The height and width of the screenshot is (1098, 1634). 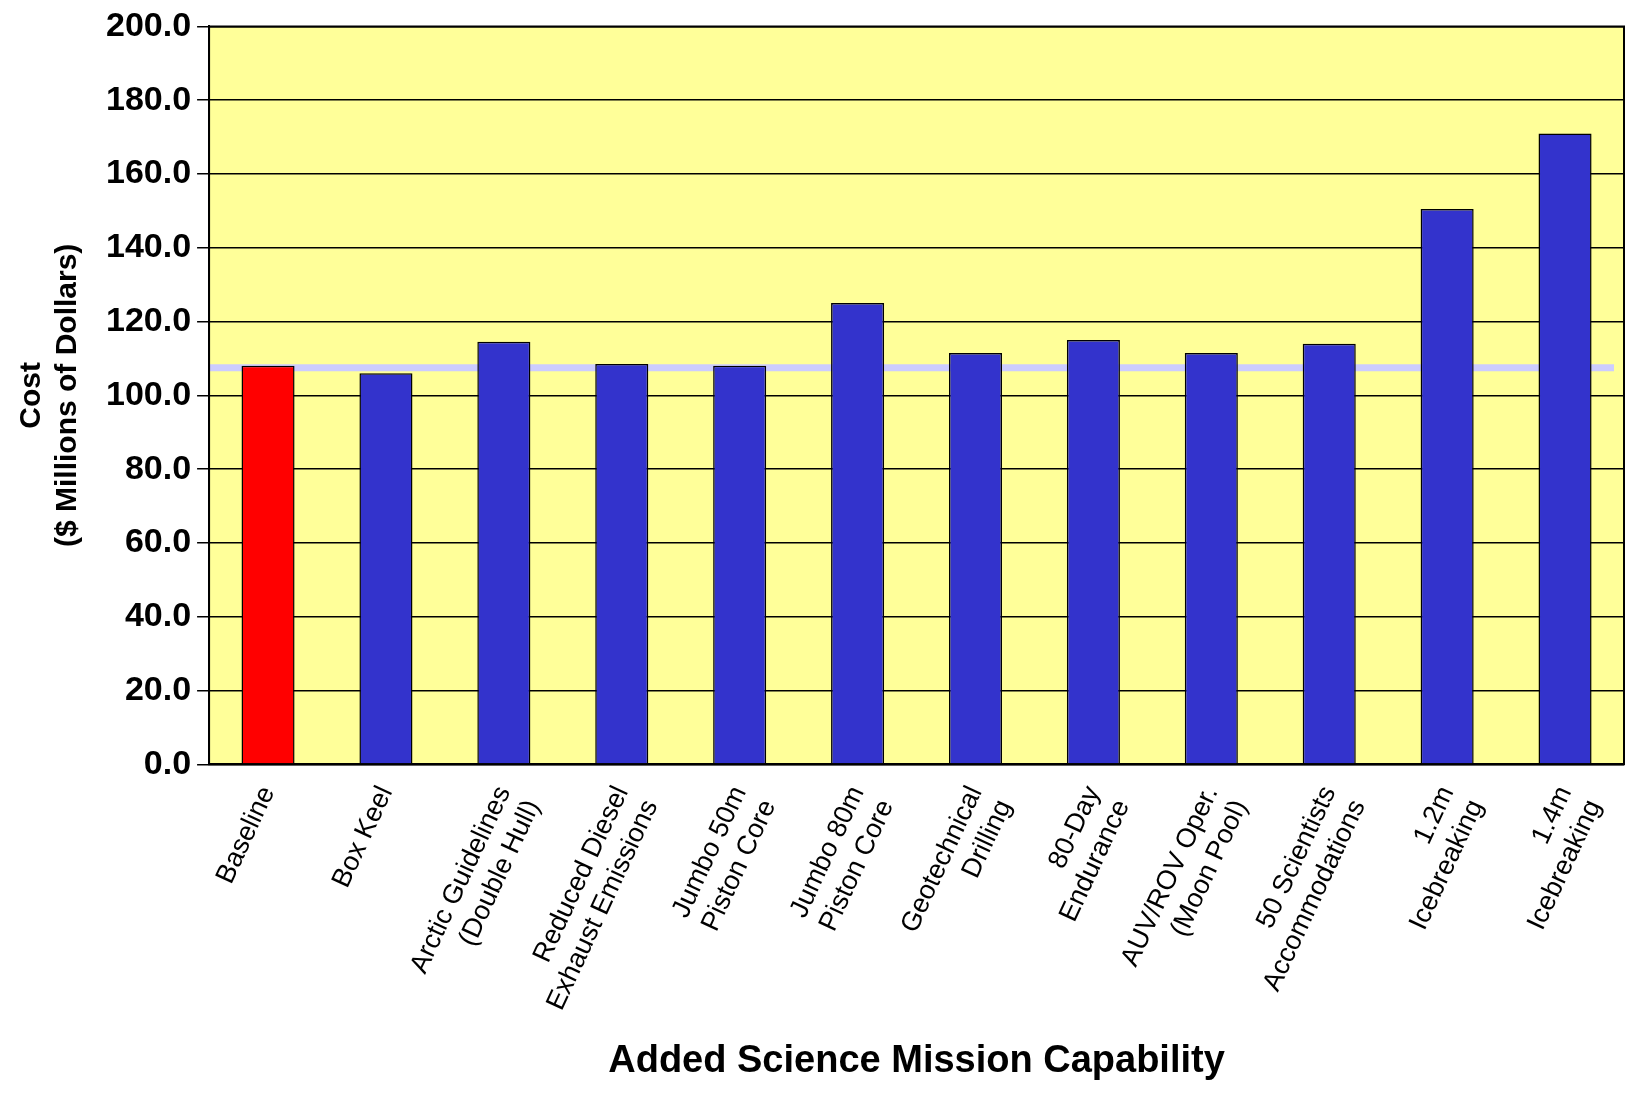 I want to click on x-axis-title: Added Science Mission Capability, so click(x=916, y=1058).